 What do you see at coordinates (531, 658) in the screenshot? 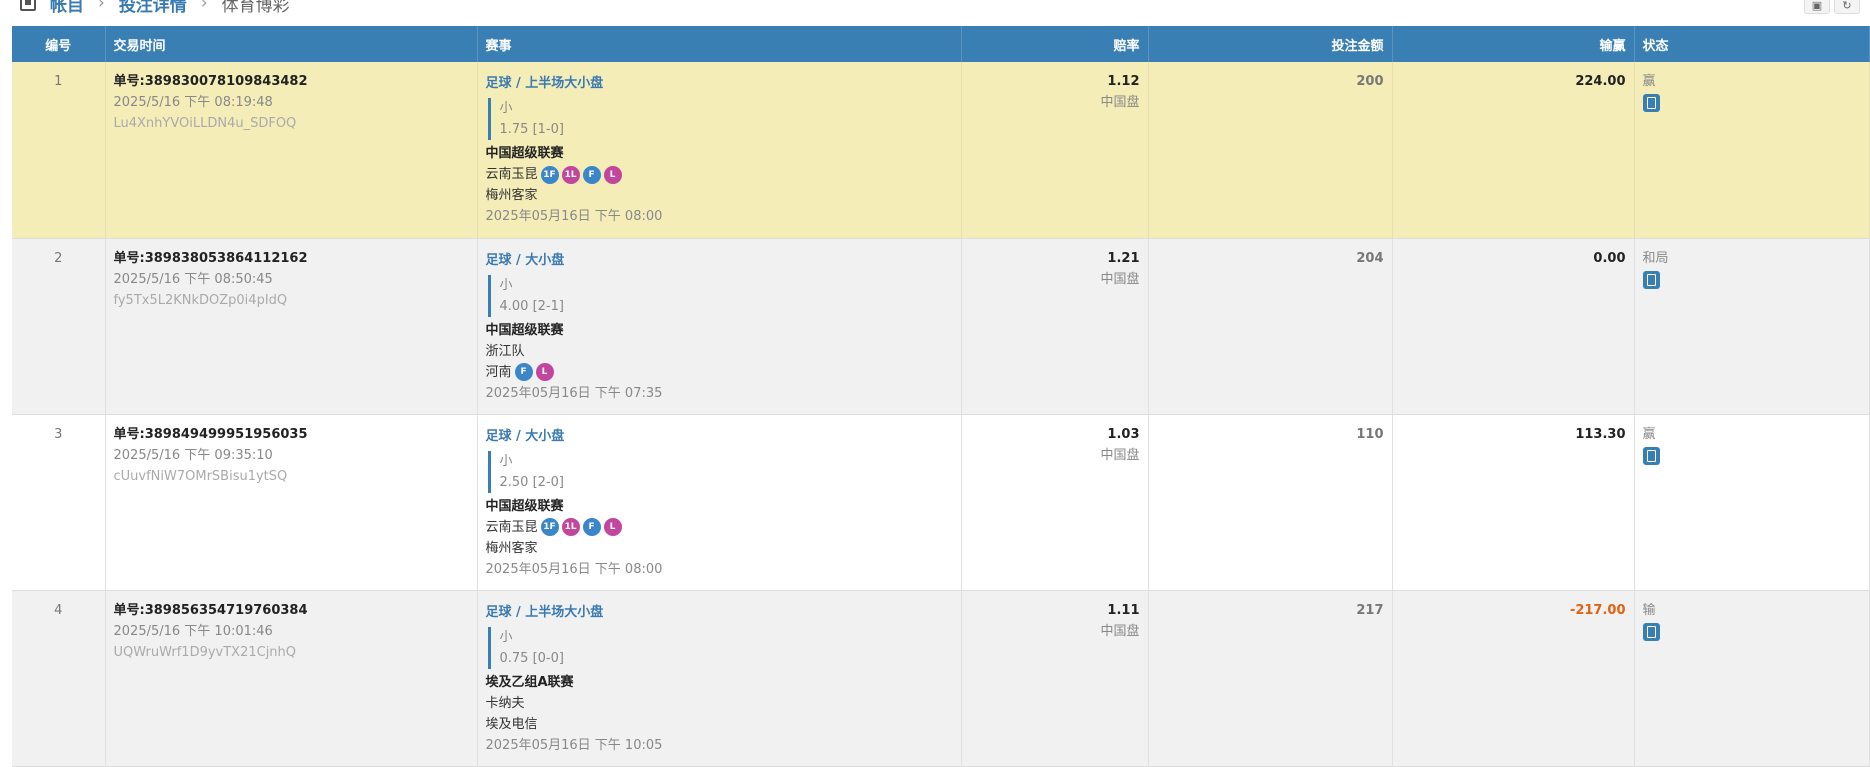
I see `selection-line: 0.75 [0-0]` at bounding box center [531, 658].